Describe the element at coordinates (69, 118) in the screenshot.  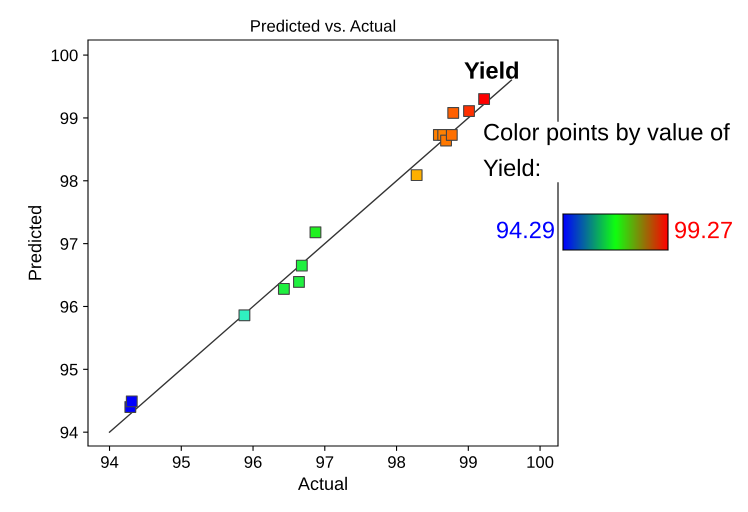
I see `y-tick-label: 99` at that location.